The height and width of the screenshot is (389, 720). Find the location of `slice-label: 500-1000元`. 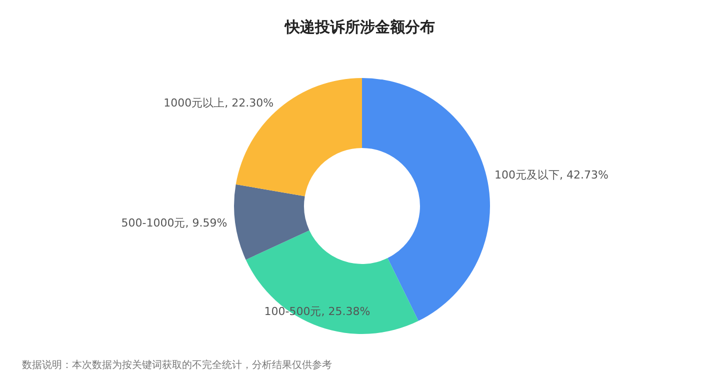

slice-label: 500-1000元 is located at coordinates (153, 223).